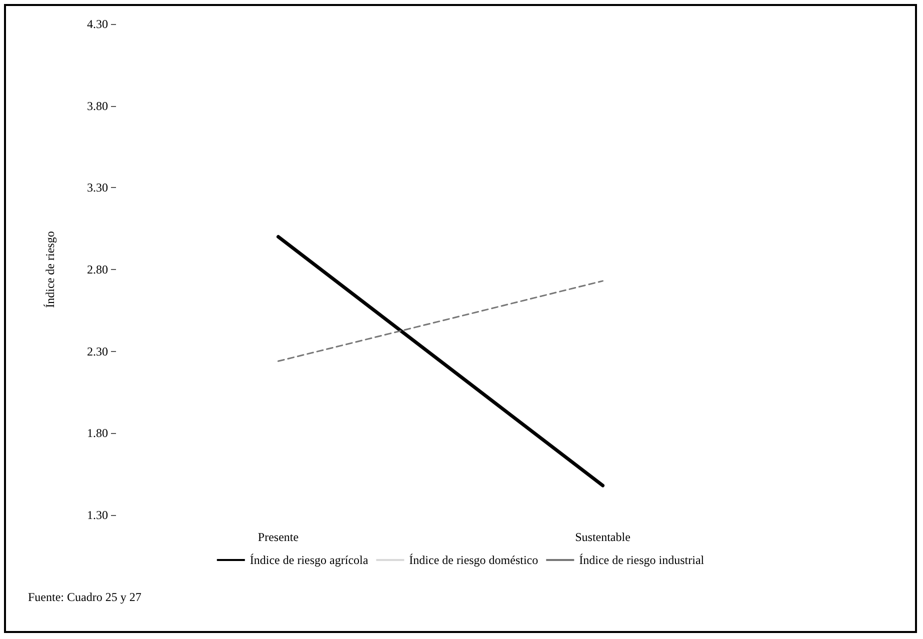 This screenshot has height=639, width=923. What do you see at coordinates (97, 269) in the screenshot?
I see `y-tick-label: 2.80` at bounding box center [97, 269].